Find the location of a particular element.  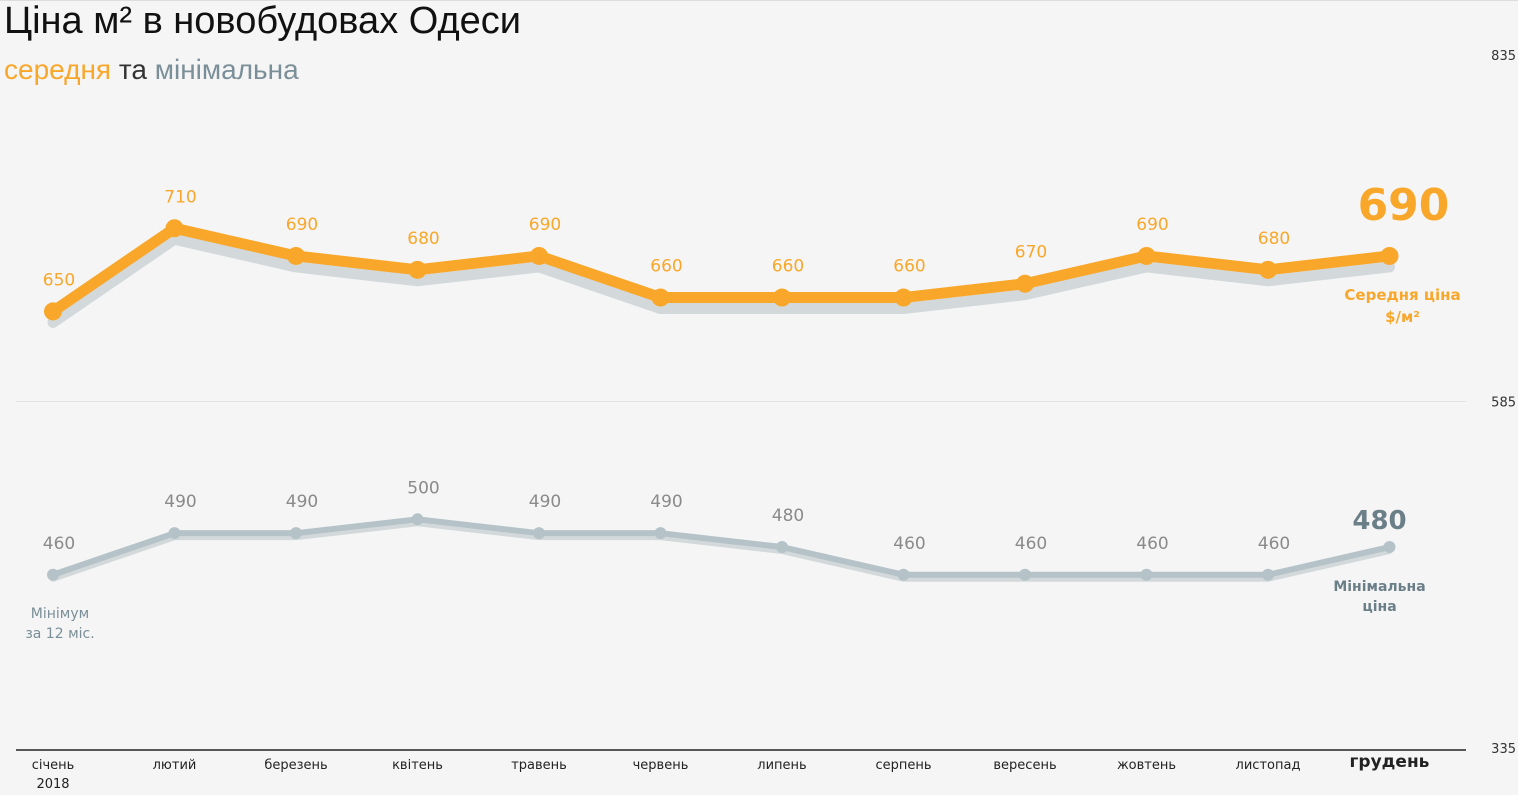

top-border is located at coordinates (759, 0).